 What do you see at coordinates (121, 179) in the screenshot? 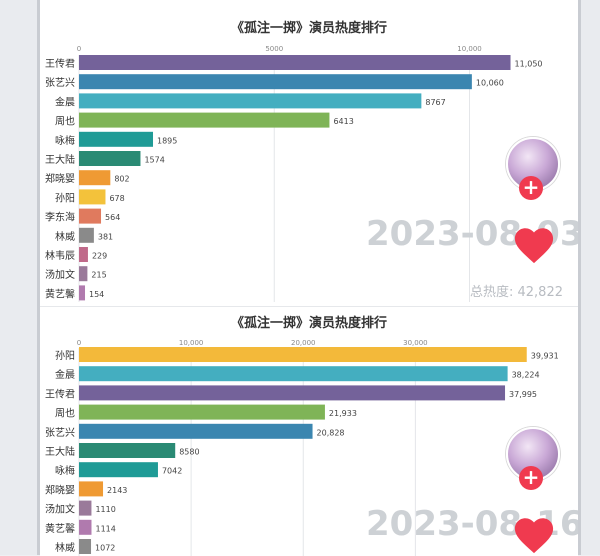
I see `value-label: 802` at bounding box center [121, 179].